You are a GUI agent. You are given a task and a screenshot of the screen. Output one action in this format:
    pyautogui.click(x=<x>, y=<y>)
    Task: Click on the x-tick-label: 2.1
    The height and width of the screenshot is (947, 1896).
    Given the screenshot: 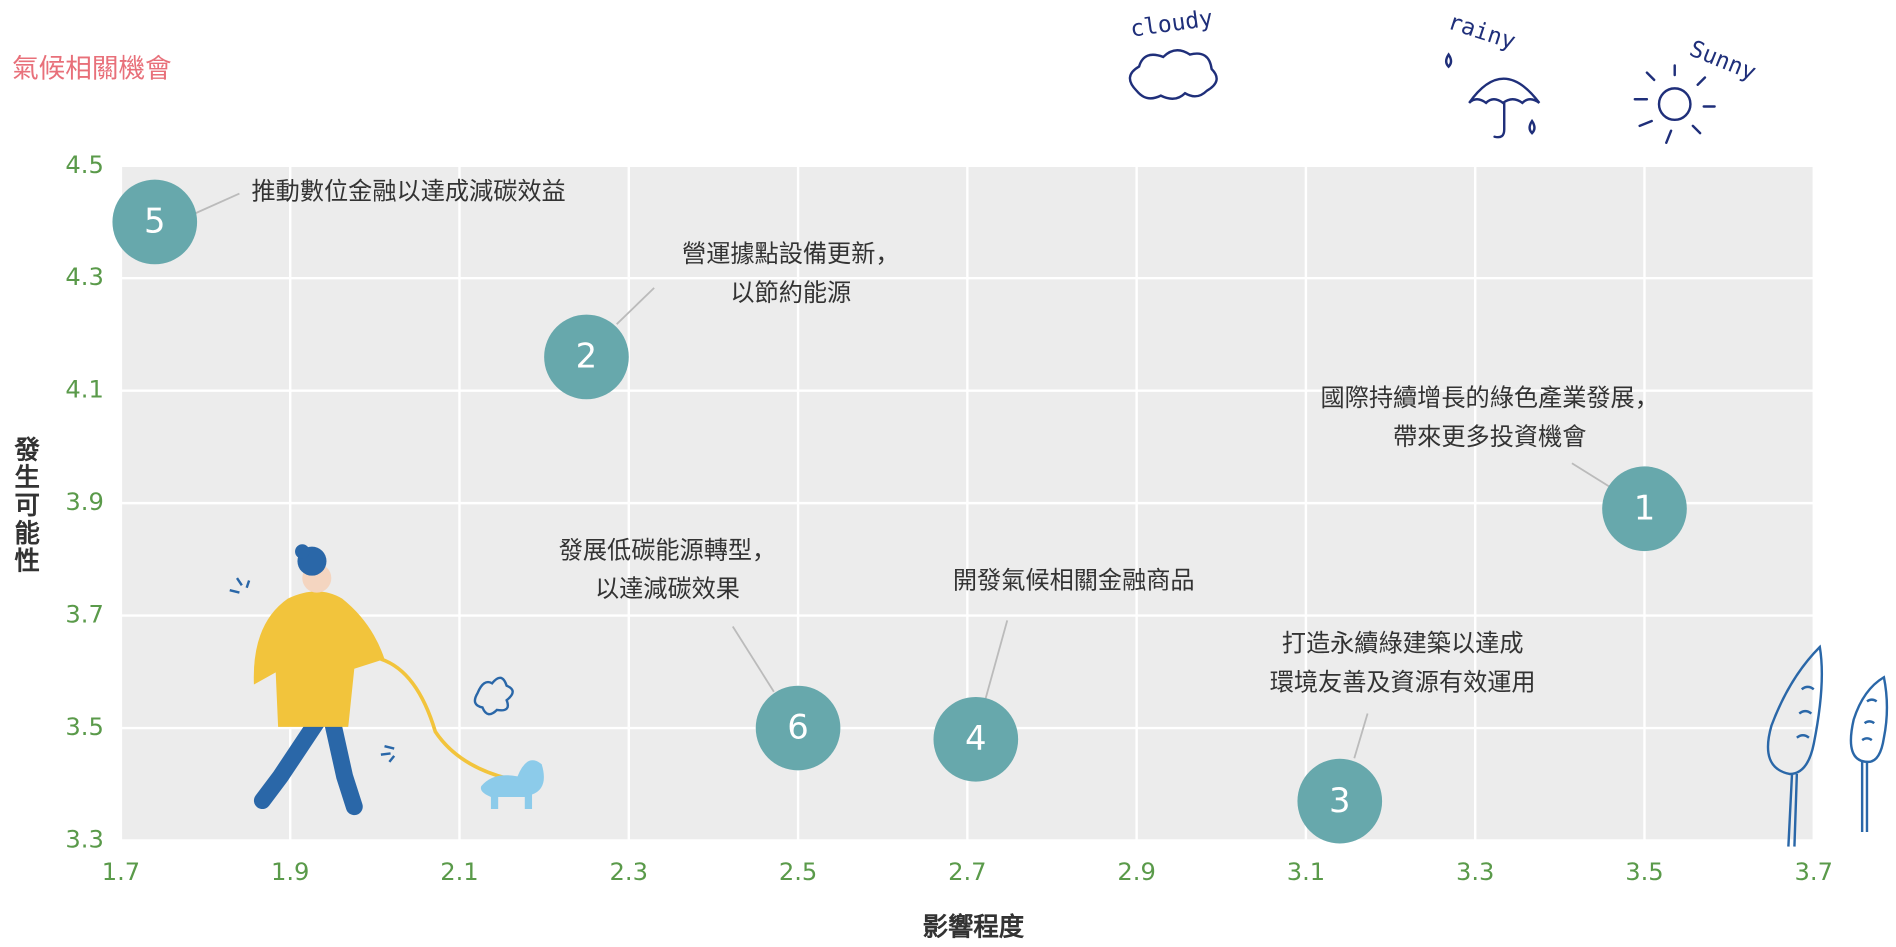 What is the action you would take?
    pyautogui.click(x=459, y=872)
    